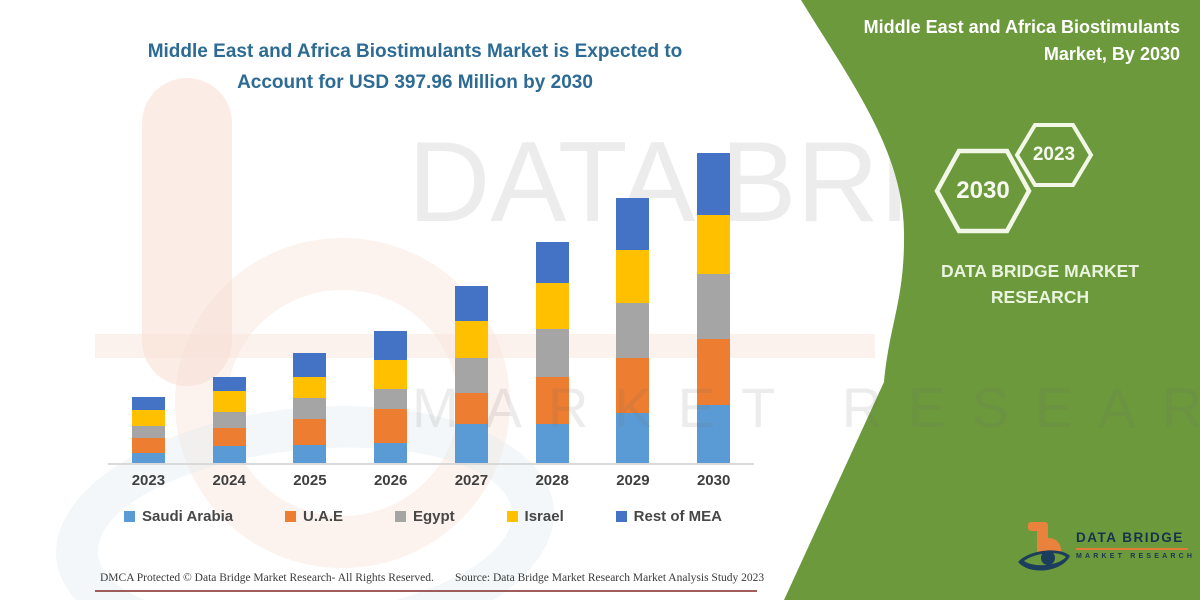 The width and height of the screenshot is (1200, 600). Describe the element at coordinates (291, 516) in the screenshot. I see `legend-marker-u-a-e` at that location.